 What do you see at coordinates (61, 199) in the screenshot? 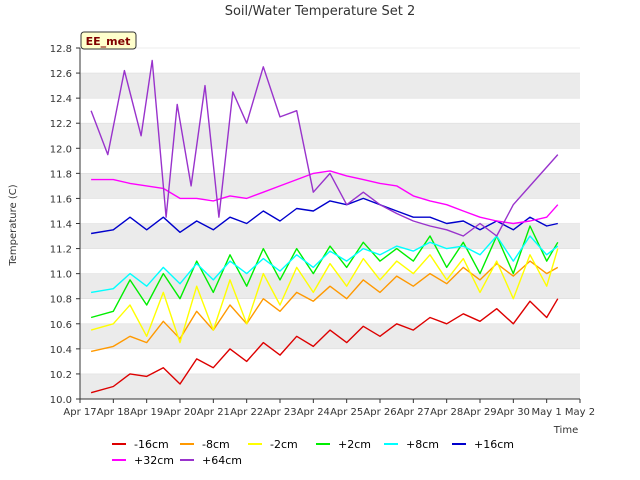
I see `y-tick-label: 11.6` at bounding box center [61, 199].